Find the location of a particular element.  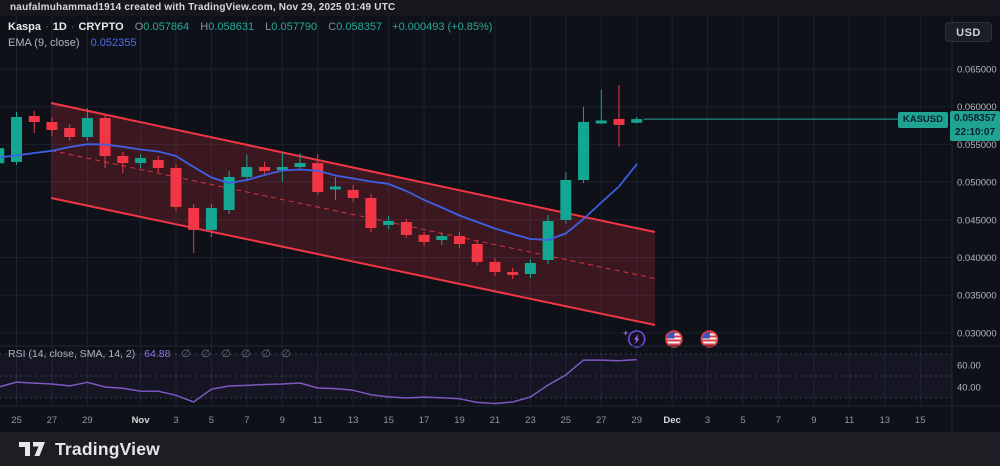

price-axis-label: 0.060000 is located at coordinates (977, 107).